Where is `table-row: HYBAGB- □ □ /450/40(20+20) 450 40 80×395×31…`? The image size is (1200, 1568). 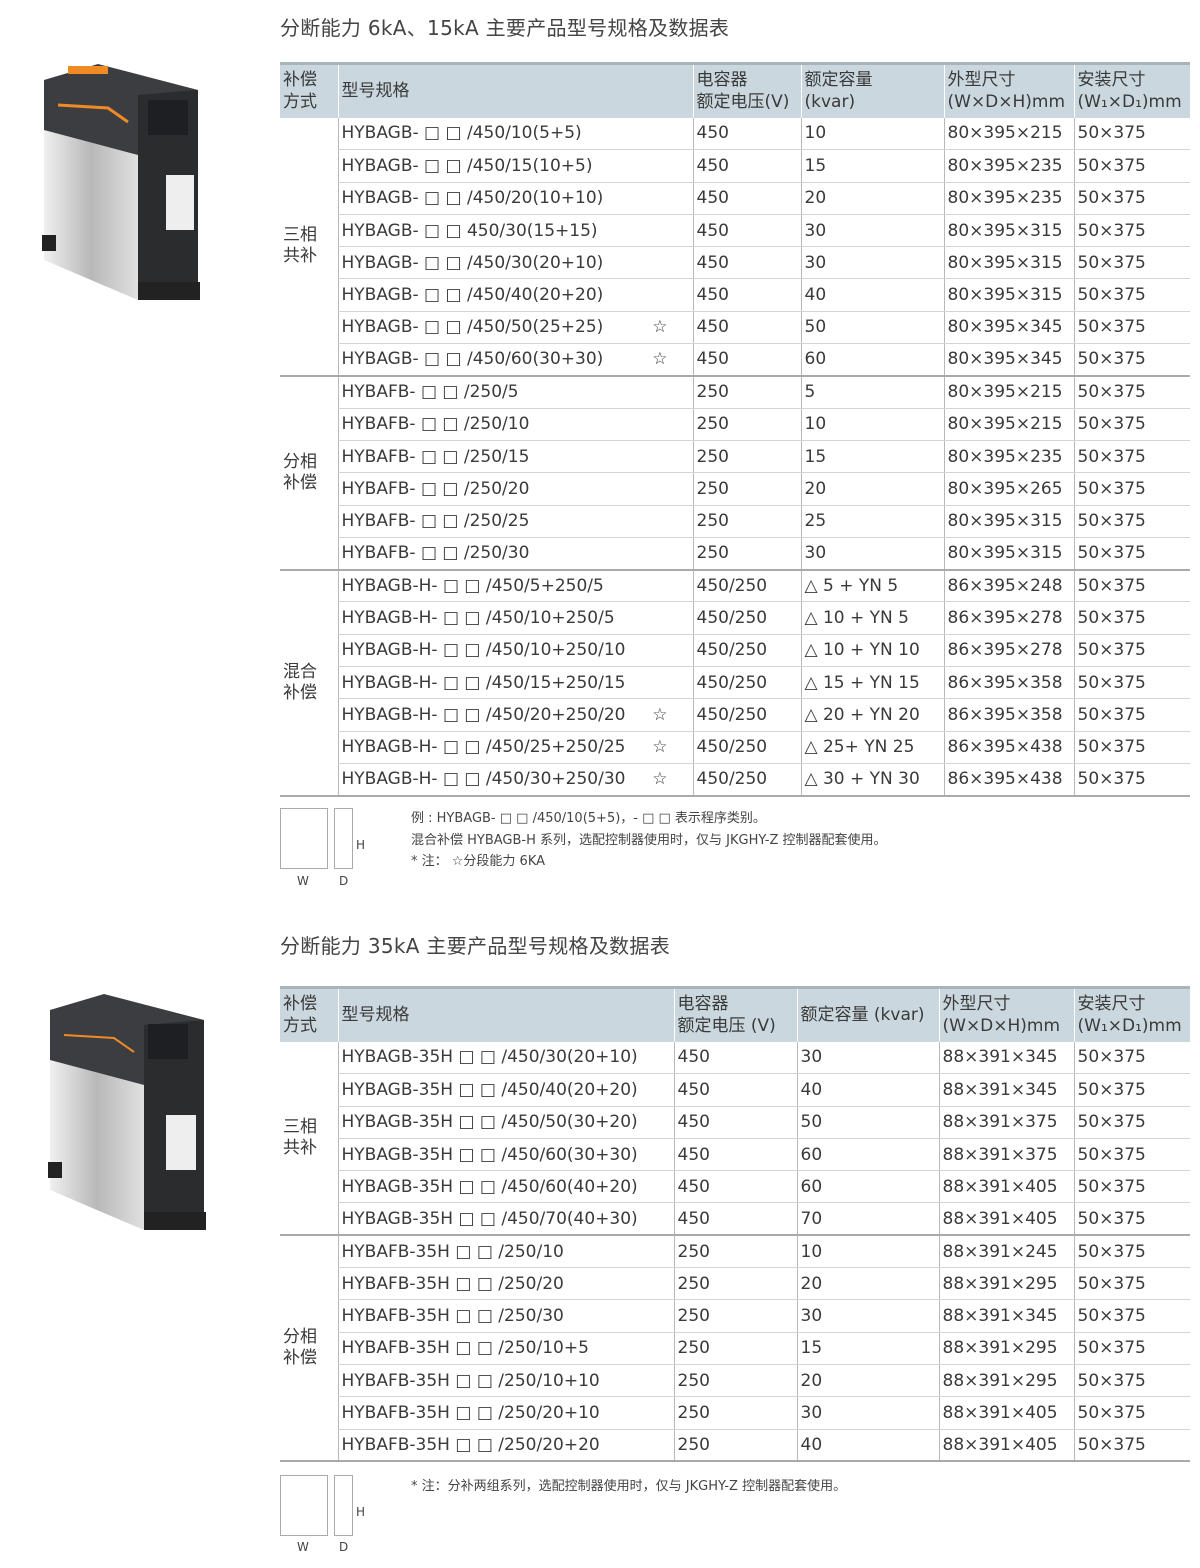
table-row: HYBAGB- □ □ /450/40(20+20) 450 40 80×395×31… is located at coordinates (735, 295).